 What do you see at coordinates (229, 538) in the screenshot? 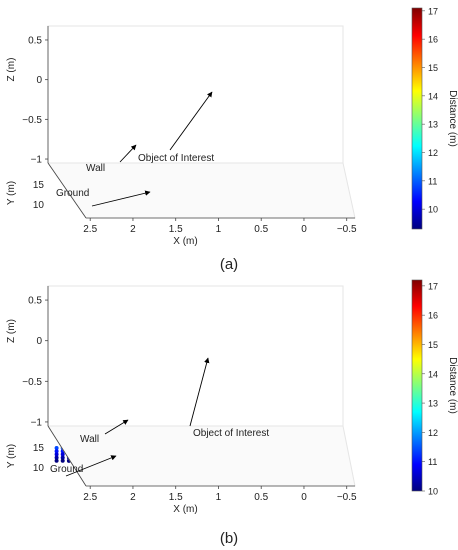
I see `panel-b-label: (b)` at bounding box center [229, 538].